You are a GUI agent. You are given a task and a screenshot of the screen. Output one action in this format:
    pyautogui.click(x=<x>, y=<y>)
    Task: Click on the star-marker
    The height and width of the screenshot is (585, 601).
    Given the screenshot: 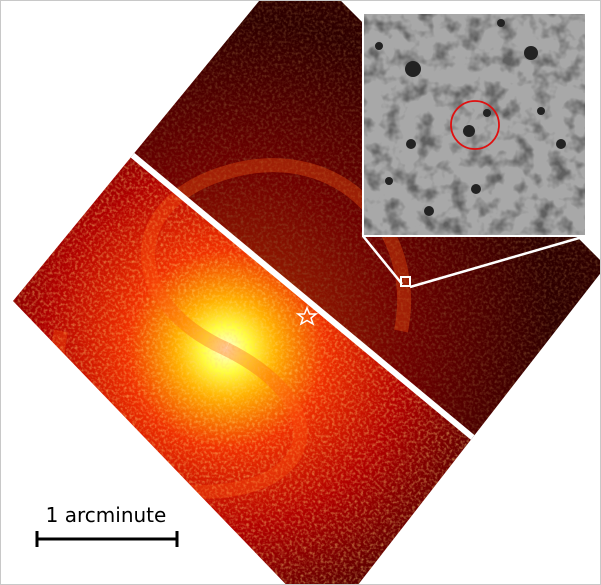 What is the action you would take?
    pyautogui.click(x=307, y=316)
    